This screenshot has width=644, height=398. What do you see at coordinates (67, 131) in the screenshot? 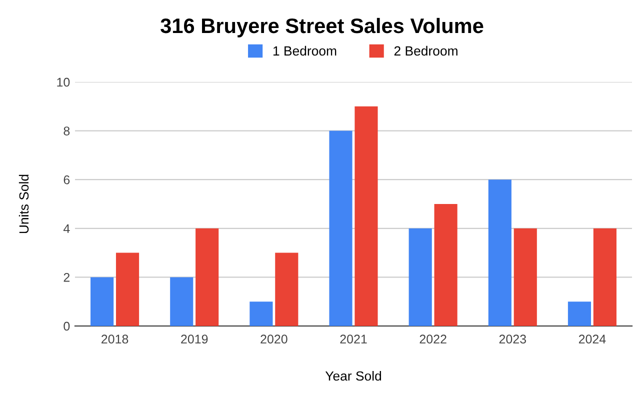
I see `y-tick-label: 8` at bounding box center [67, 131].